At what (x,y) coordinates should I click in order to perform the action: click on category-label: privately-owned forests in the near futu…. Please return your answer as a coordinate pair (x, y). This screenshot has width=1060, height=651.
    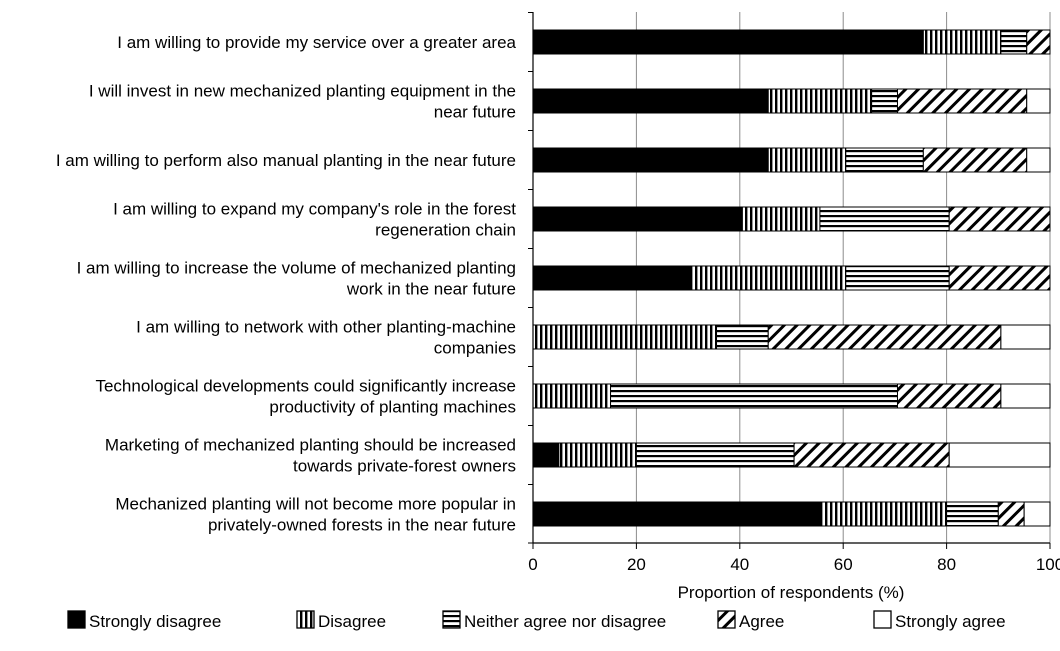
    Looking at the image, I should click on (362, 525).